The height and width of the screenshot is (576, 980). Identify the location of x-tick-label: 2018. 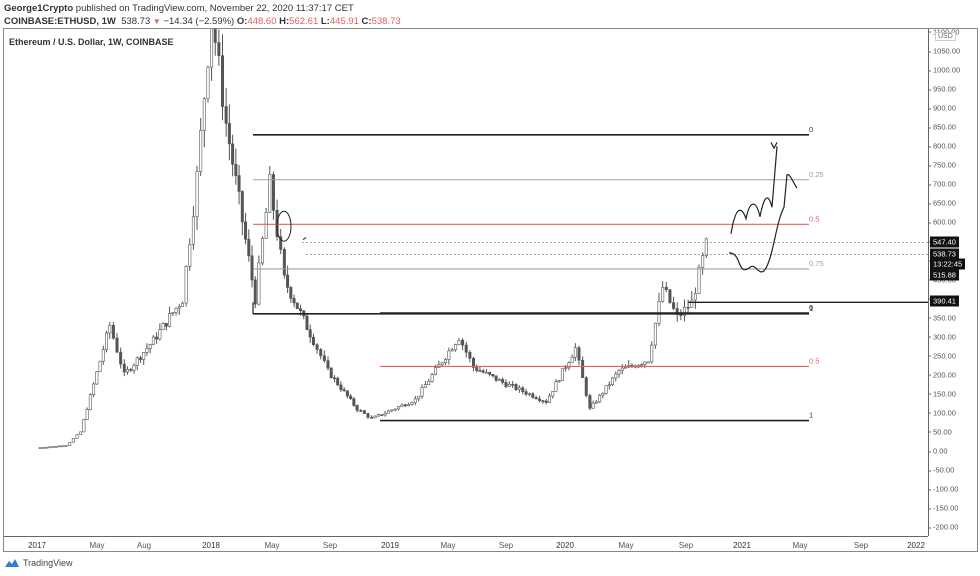
(211, 545).